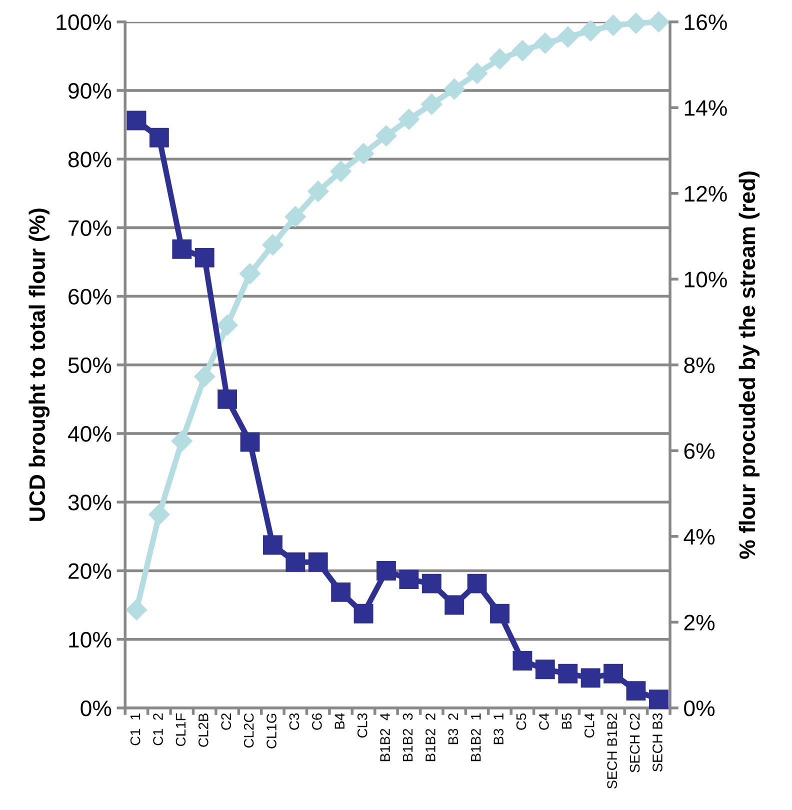  Describe the element at coordinates (705, 108) in the screenshot. I see `y2-tick-label: 14%` at that location.